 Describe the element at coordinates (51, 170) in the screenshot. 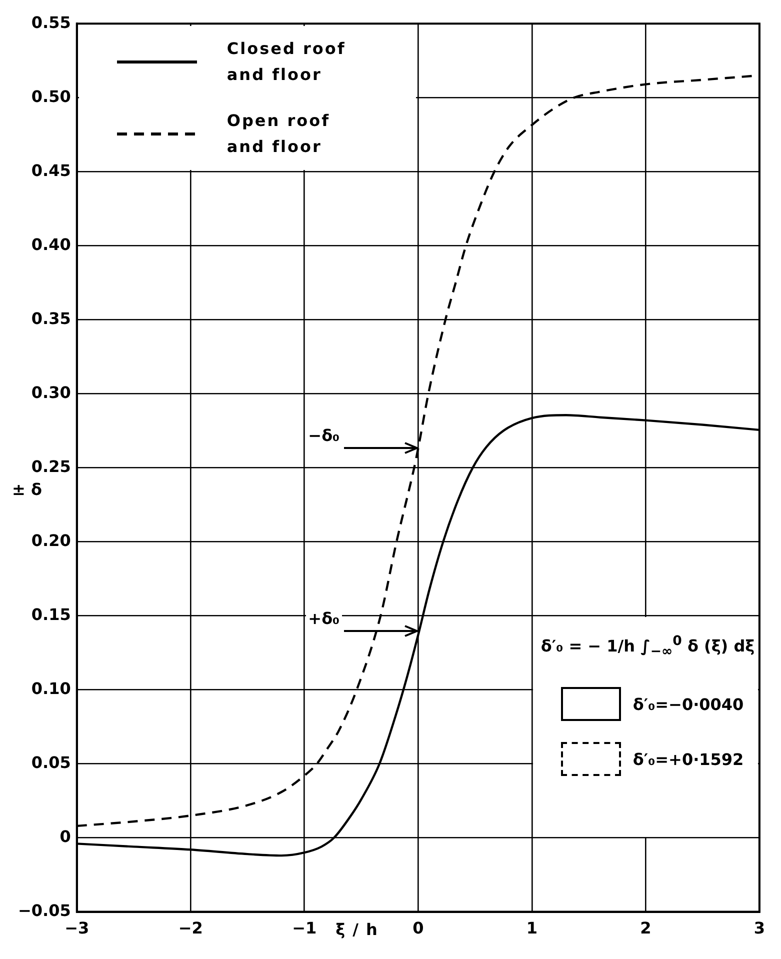

I see `y-tick-label: 0.45` at that location.